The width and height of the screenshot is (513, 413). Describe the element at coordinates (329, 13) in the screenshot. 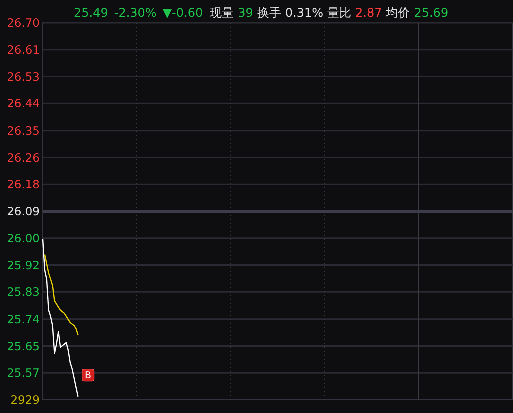

I see `chart-subtitle: 现量 39 换手 0.31% 量比 2.87 均价 25.69` at that location.